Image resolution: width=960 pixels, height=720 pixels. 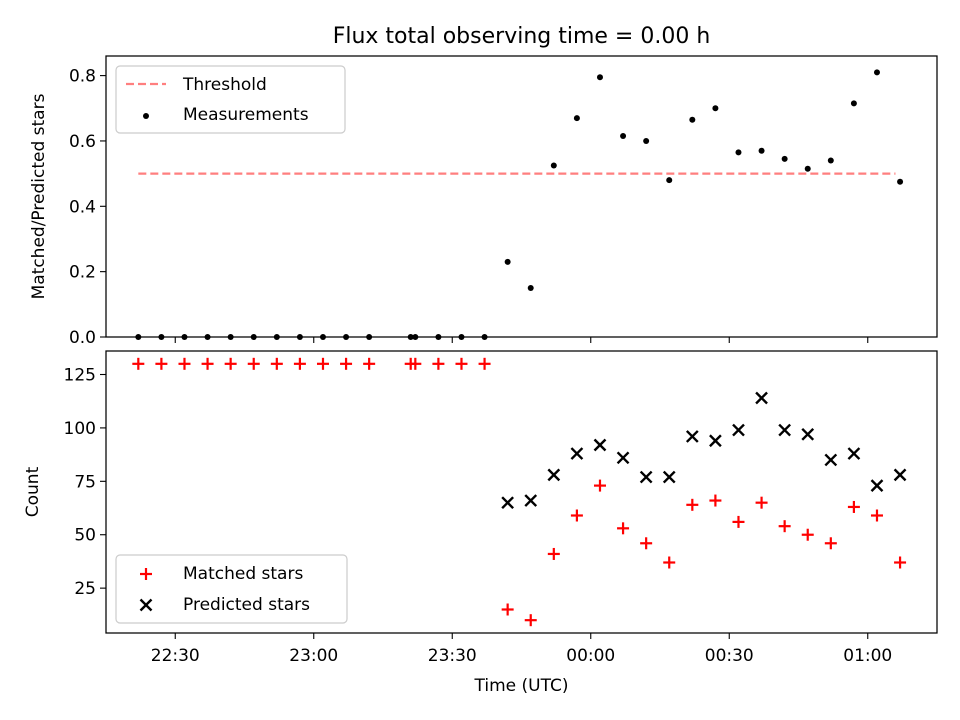 What do you see at coordinates (85, 482) in the screenshot?
I see `bottom-y-tick-label: 75` at bounding box center [85, 482].